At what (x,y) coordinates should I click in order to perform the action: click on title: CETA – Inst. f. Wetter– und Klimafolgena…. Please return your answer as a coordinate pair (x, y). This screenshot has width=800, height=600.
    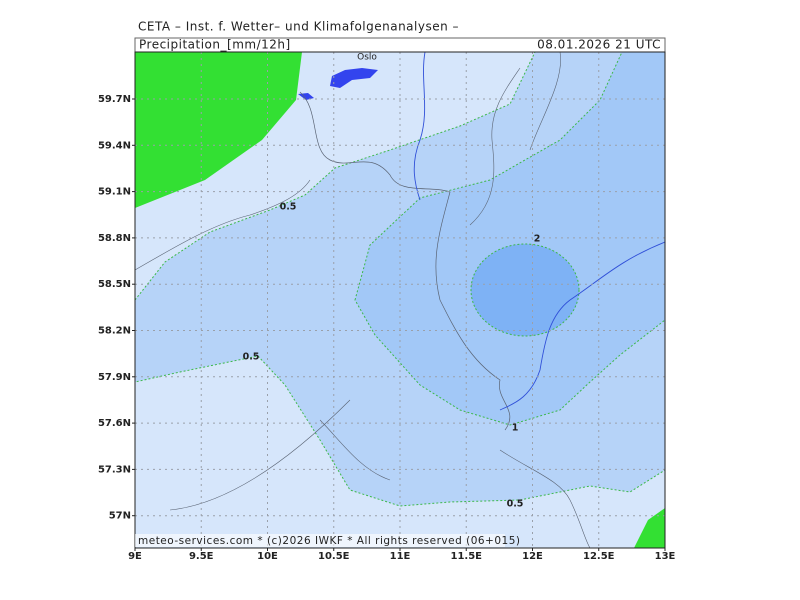
    Looking at the image, I should click on (298, 27).